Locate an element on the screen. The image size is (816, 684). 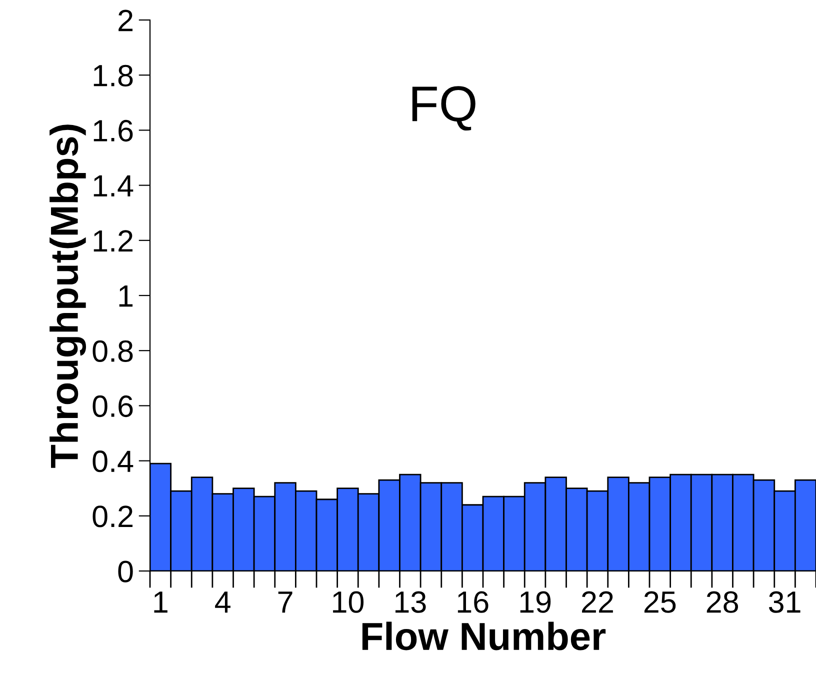
x-tick-label: 31 is located at coordinates (784, 602).